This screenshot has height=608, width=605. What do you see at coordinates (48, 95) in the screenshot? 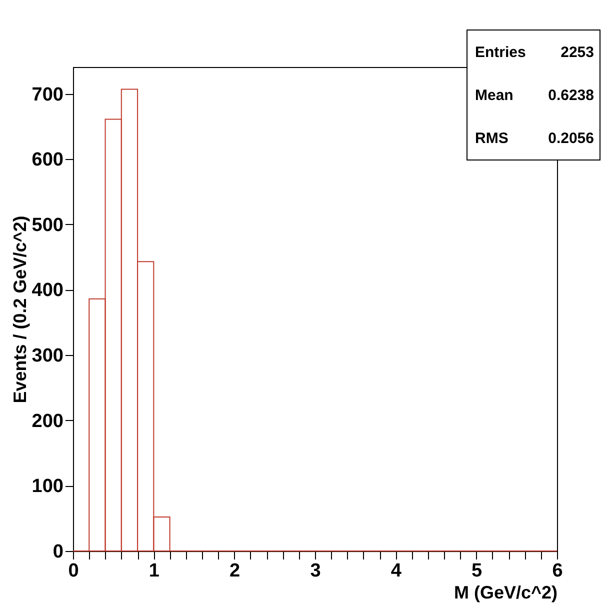
I see `y-tick-label: 700` at bounding box center [48, 95].